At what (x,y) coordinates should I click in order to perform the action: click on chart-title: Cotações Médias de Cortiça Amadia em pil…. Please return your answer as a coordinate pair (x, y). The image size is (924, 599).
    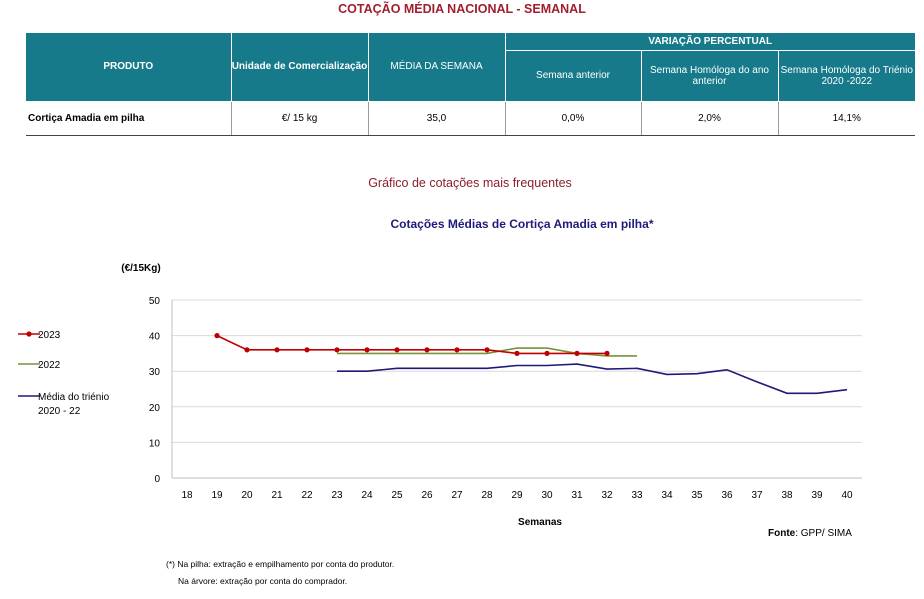
    Looking at the image, I should click on (522, 224).